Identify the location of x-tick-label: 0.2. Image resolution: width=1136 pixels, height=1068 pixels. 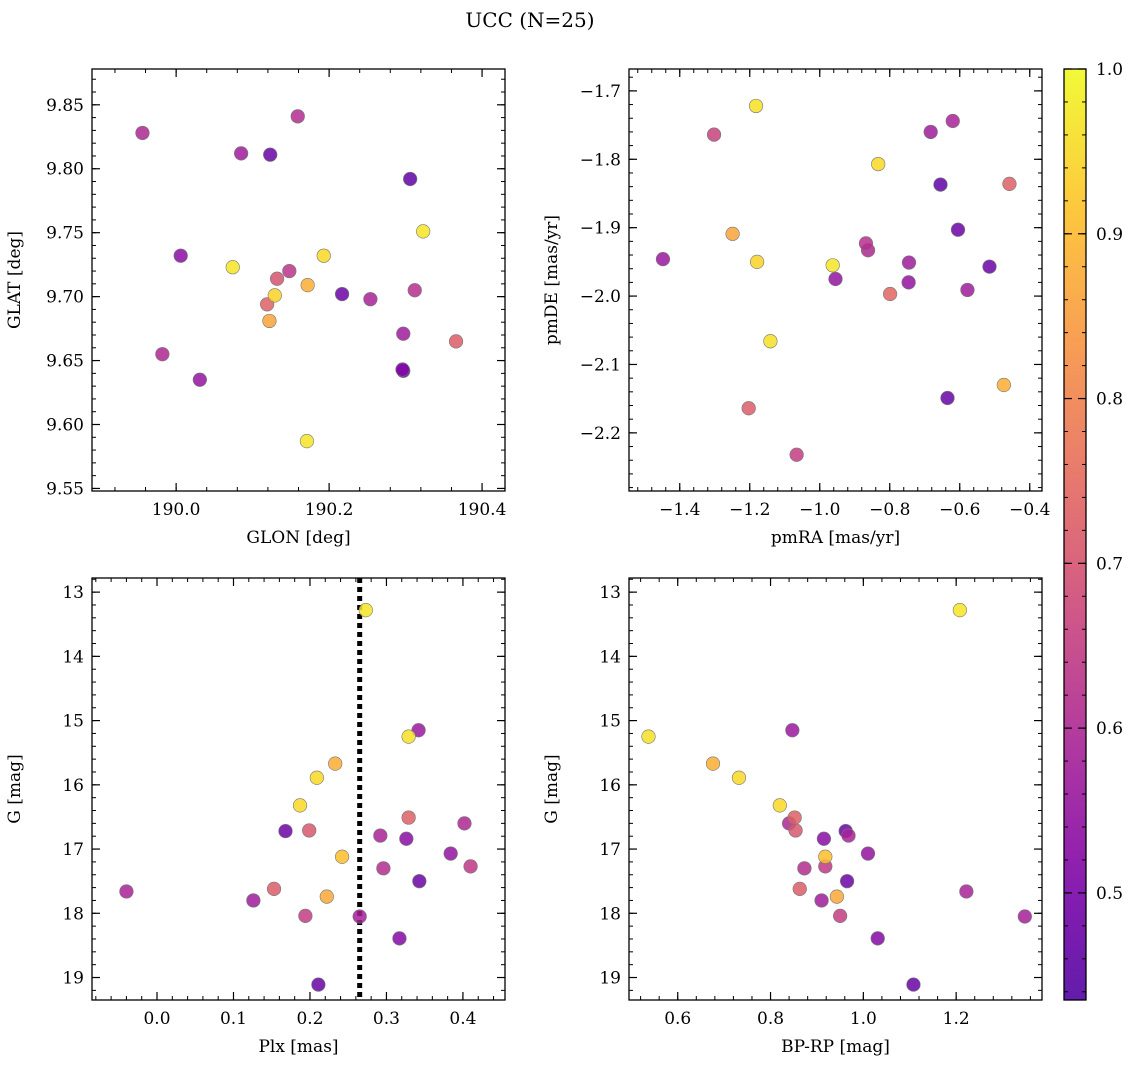
(309, 1019).